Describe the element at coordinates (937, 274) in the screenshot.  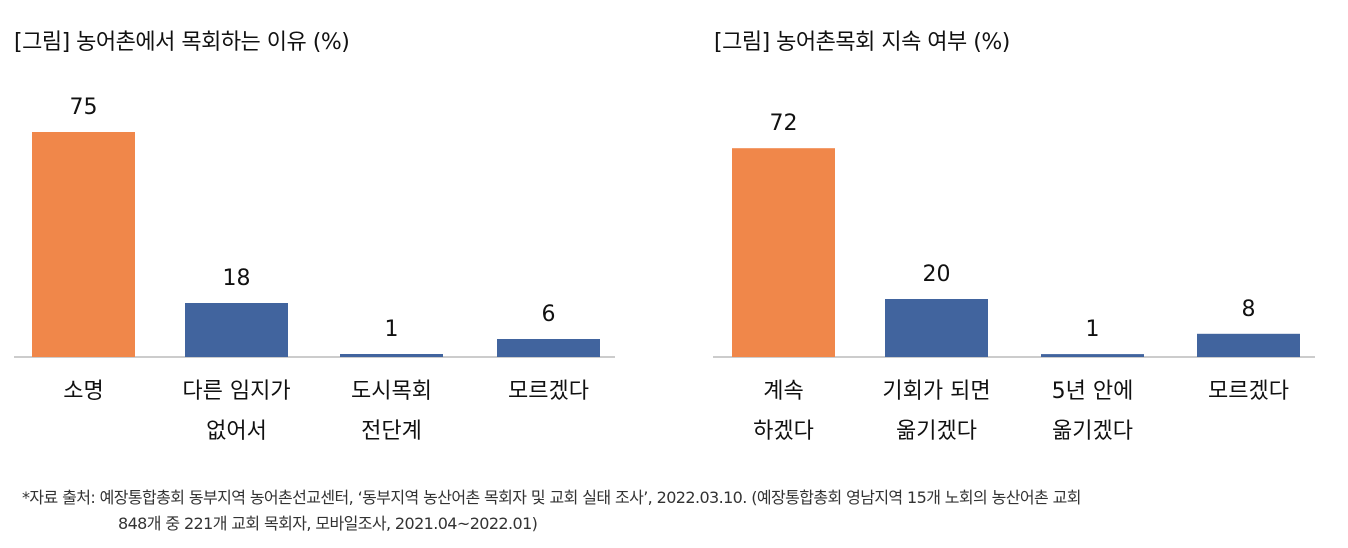
I see `chart-2-data-label-2: 20` at that location.